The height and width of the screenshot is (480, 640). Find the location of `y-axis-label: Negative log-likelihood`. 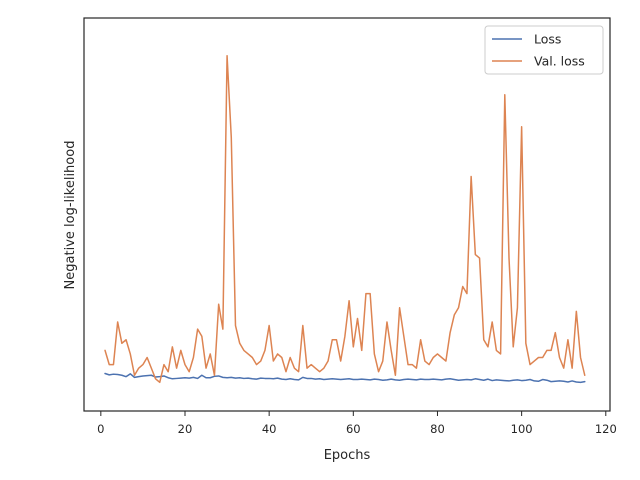

y-axis-label: Negative log-likelihood is located at coordinates (70, 215).